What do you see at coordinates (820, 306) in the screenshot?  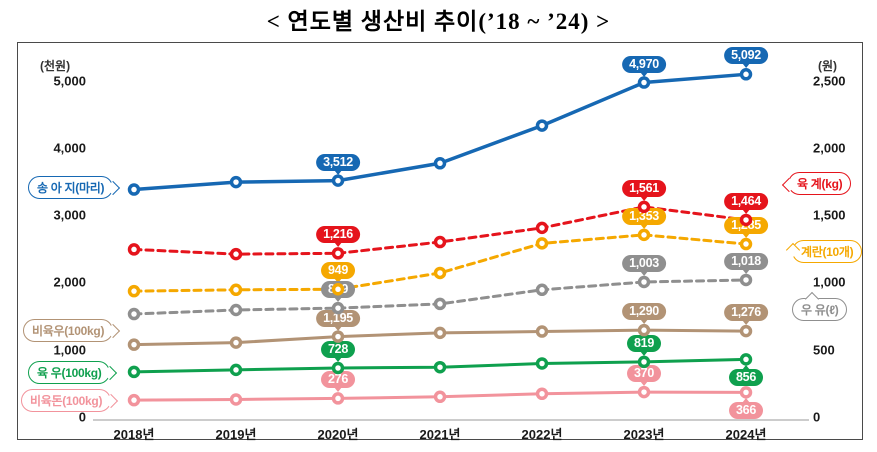 I see `legend-milk: 우 유(ℓ)` at bounding box center [820, 306].